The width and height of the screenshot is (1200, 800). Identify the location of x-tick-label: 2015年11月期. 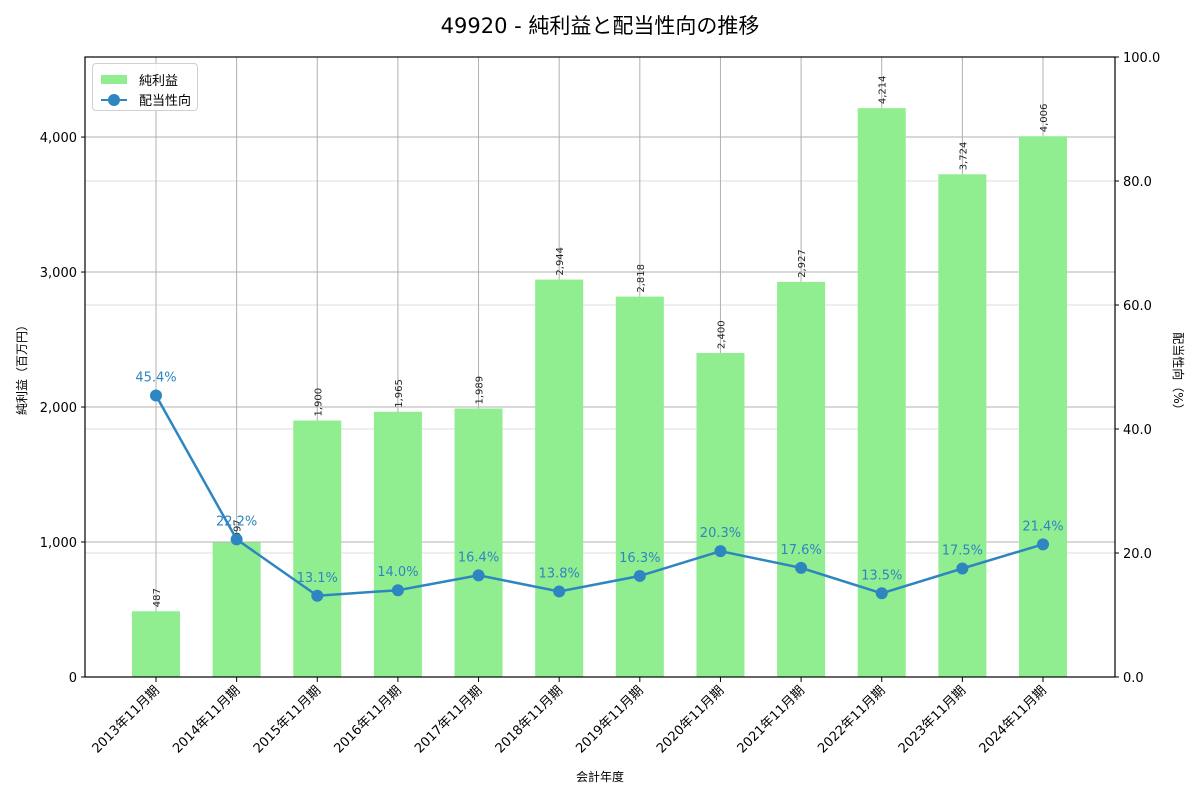
(287, 719).